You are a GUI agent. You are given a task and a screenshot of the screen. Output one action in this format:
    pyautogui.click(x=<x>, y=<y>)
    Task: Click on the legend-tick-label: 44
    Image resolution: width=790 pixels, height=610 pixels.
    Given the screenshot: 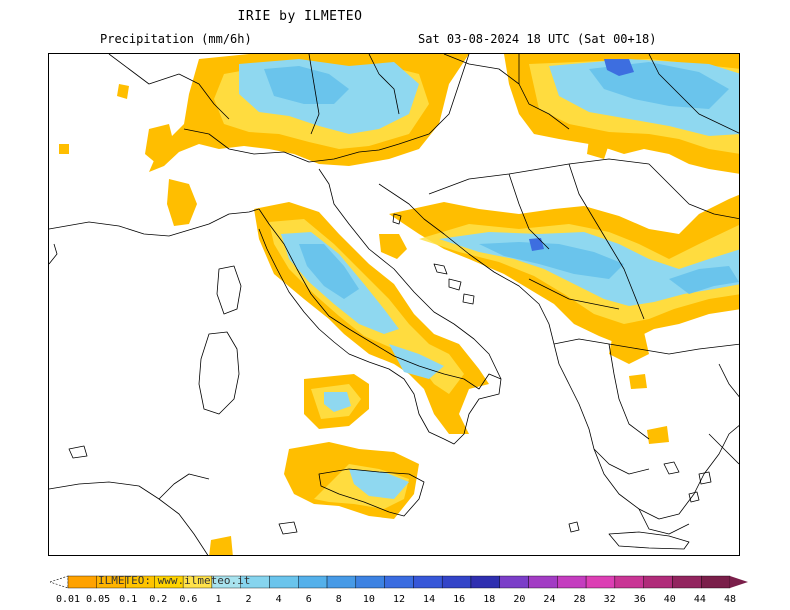 What is the action you would take?
    pyautogui.click(x=699, y=599)
    